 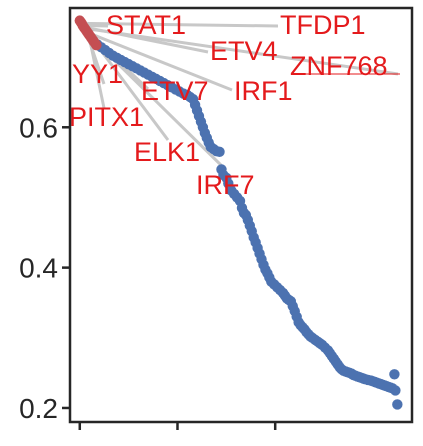 I want to click on connector-znf768, so click(x=241, y=51).